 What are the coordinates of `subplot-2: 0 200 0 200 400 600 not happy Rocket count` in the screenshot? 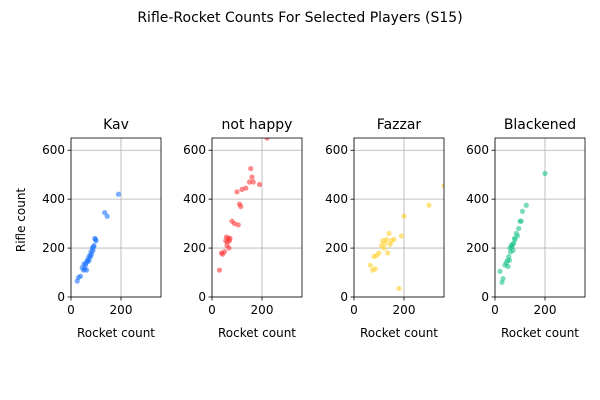 It's located at (243, 228).